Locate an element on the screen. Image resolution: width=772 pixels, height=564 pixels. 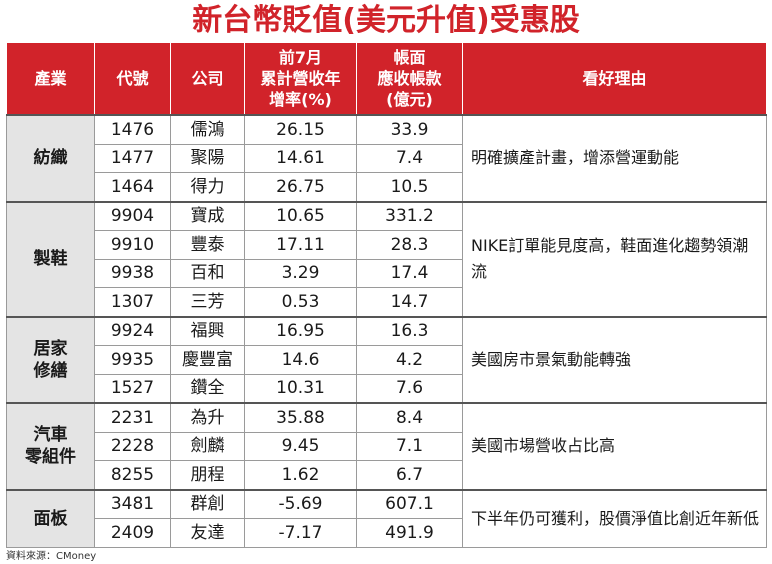
table-row: 1464 得力 26.75 10.5 is located at coordinates (387, 187).